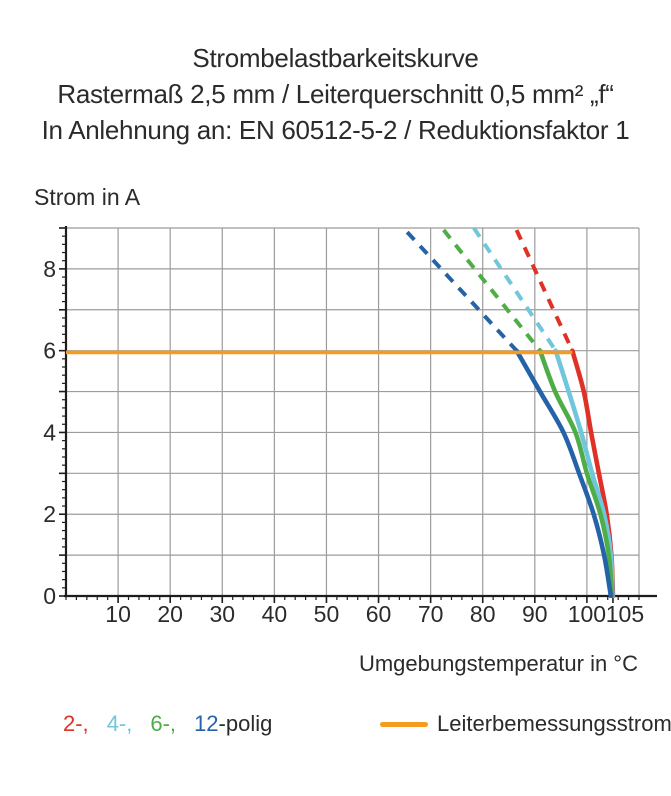  What do you see at coordinates (554, 723) in the screenshot?
I see `reference-line-label: Leiterbemessungsstrom` at bounding box center [554, 723].